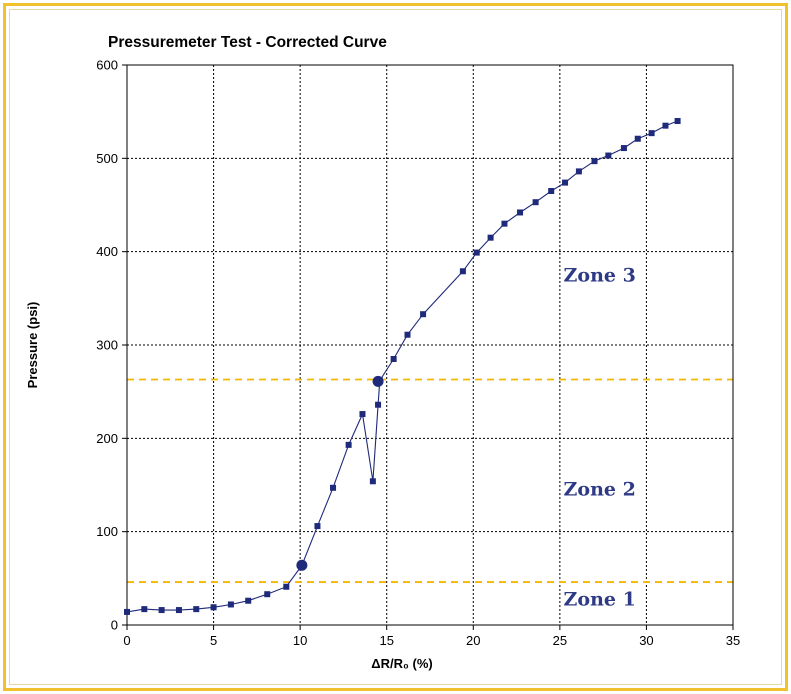  I want to click on y-tick-label: 400, so click(107, 251).